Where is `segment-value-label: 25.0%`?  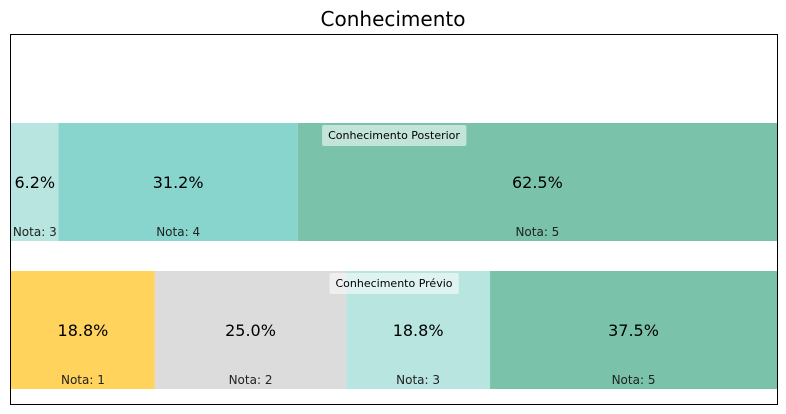 segment-value-label: 25.0% is located at coordinates (250, 330).